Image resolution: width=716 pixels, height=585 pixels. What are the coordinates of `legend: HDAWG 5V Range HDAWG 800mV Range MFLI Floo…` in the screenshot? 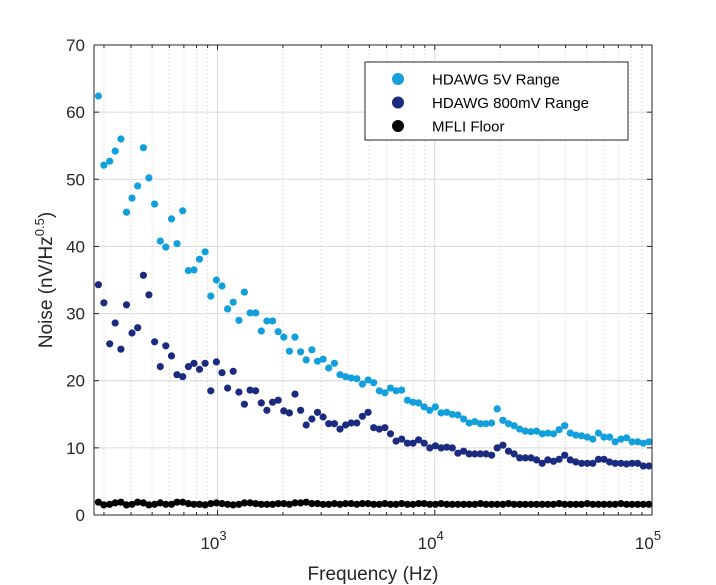 It's located at (496, 101).